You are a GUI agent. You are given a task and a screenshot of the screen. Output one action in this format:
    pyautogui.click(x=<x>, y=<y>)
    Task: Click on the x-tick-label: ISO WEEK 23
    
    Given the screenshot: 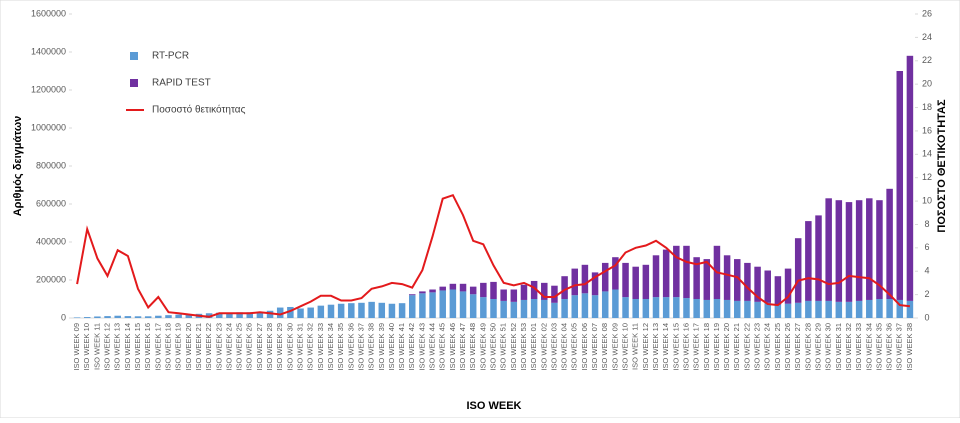 What is the action you would take?
    pyautogui.click(x=218, y=347)
    